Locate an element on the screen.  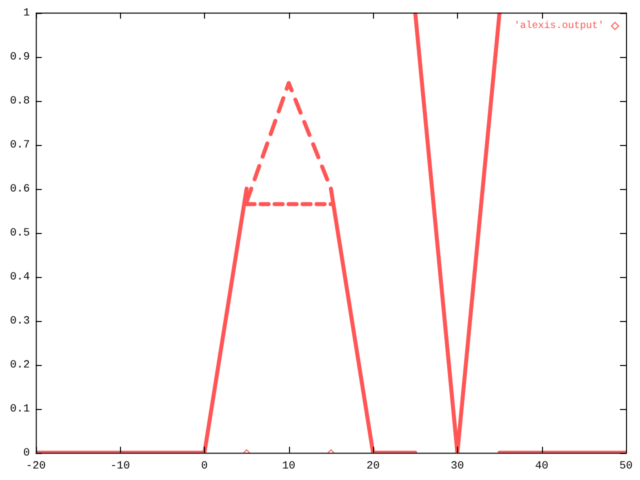
y-tick-label: 0.6 is located at coordinates (20, 190).